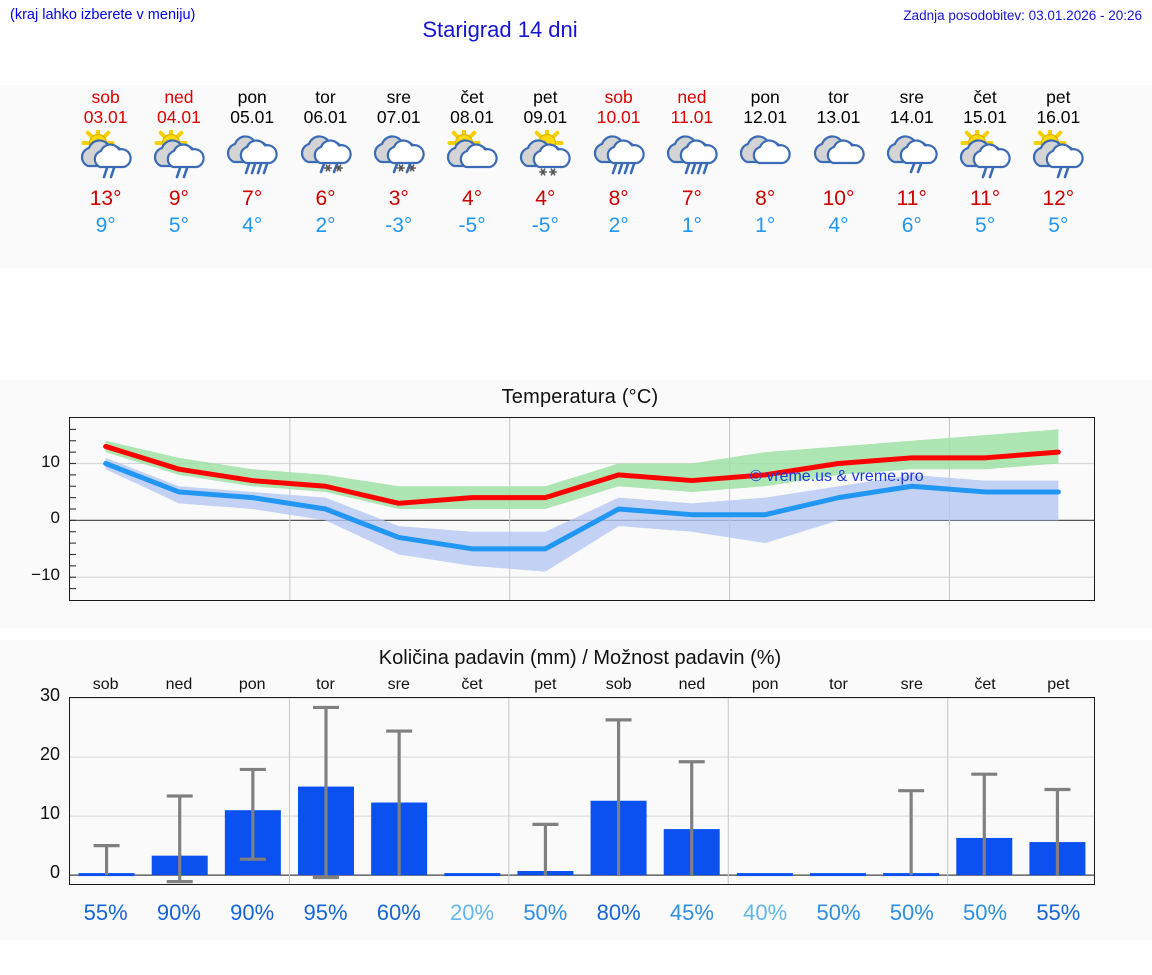  Describe the element at coordinates (472, 149) in the screenshot. I see `weather-icon-sun-cloud` at that location.